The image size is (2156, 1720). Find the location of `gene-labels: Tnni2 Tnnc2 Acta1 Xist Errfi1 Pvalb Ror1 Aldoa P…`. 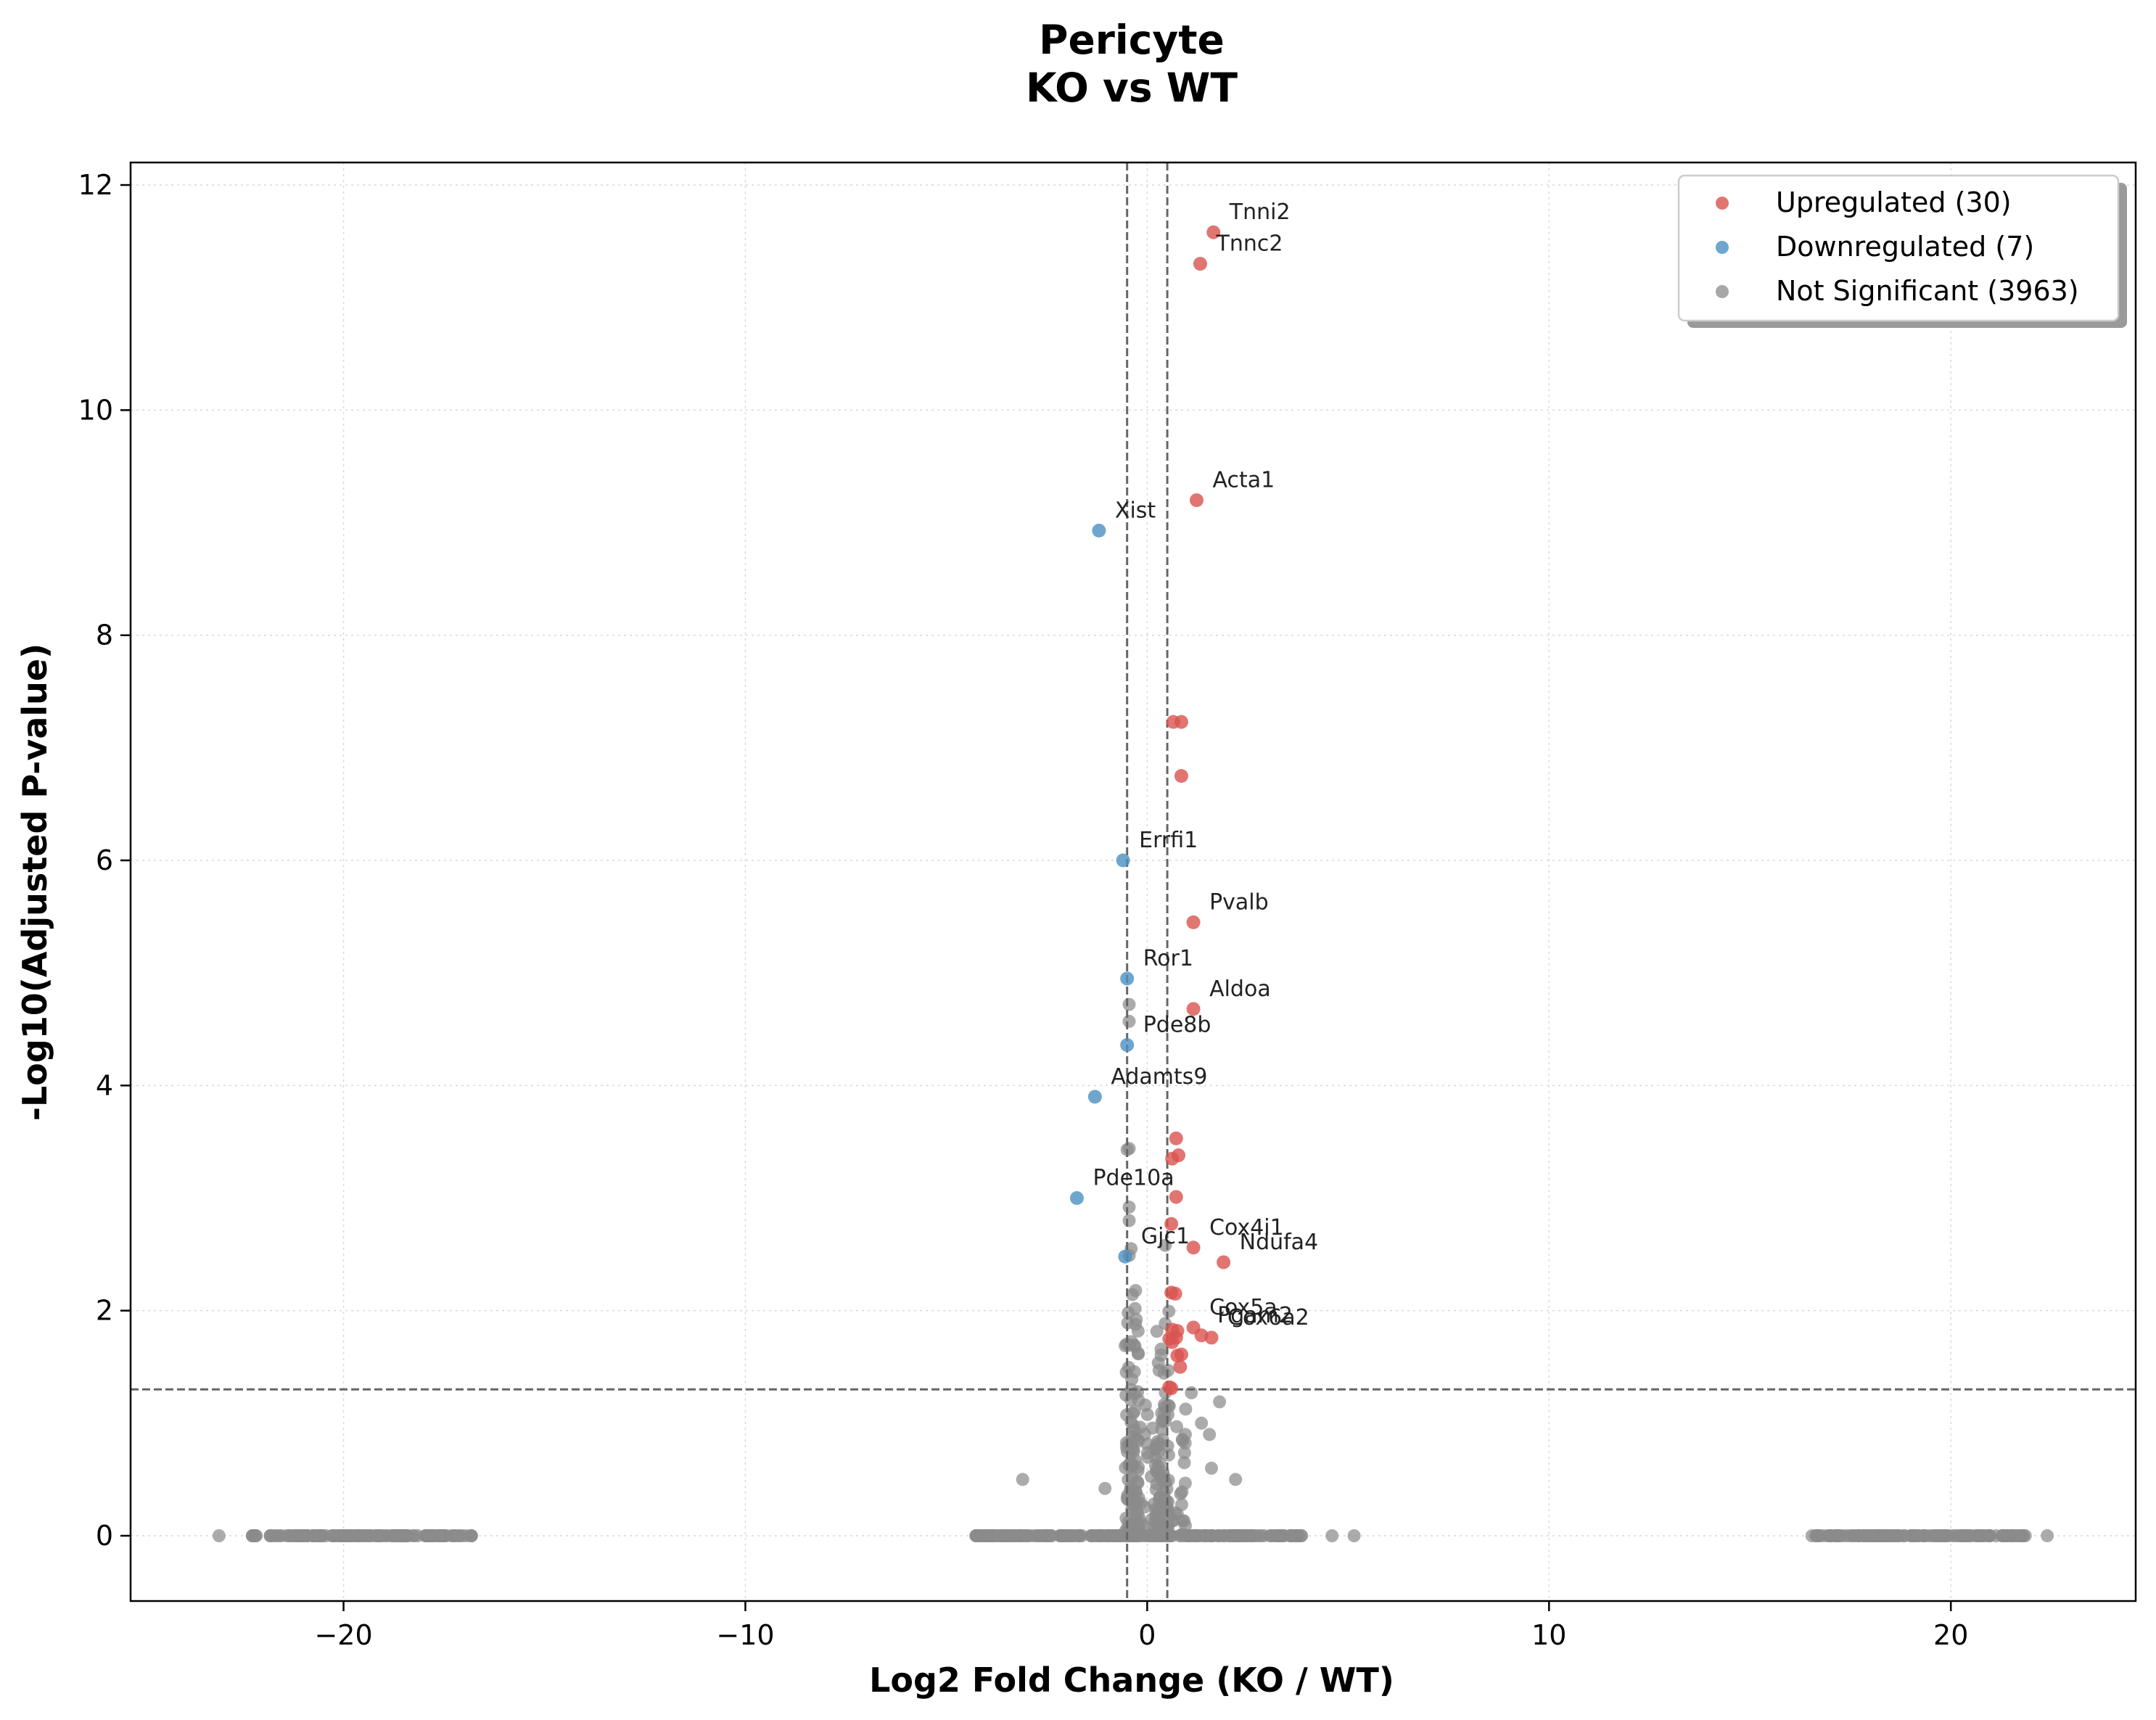

gene-labels: Tnni2 Tnnc2 Acta1 Xist Errfi1 Pvalb Ror1 Aldoa P… is located at coordinates (1205, 765).